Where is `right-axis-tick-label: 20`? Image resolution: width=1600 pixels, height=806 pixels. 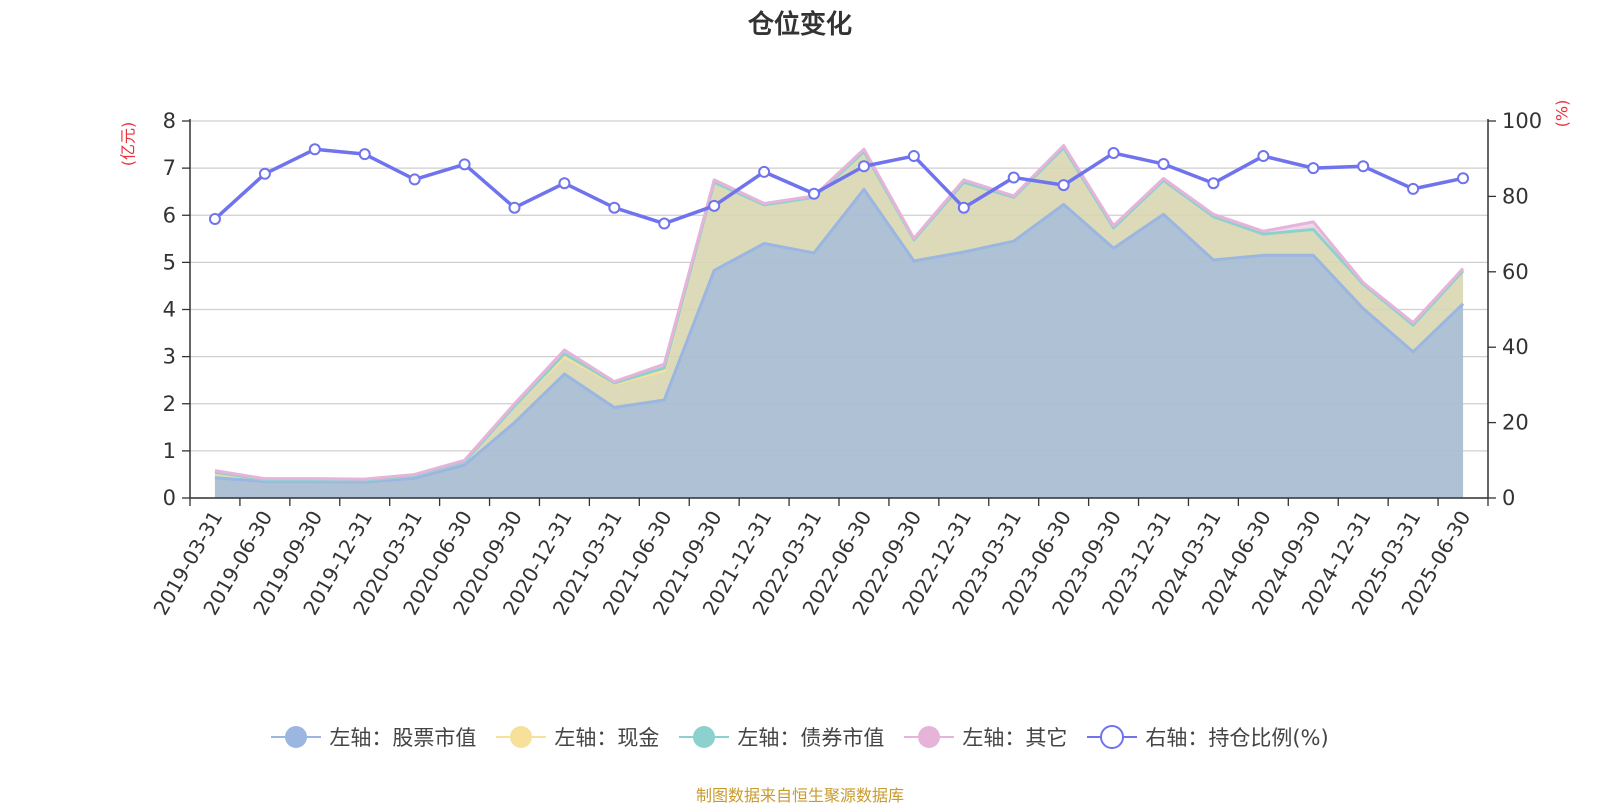
right-axis-tick-label: 20 is located at coordinates (1515, 423).